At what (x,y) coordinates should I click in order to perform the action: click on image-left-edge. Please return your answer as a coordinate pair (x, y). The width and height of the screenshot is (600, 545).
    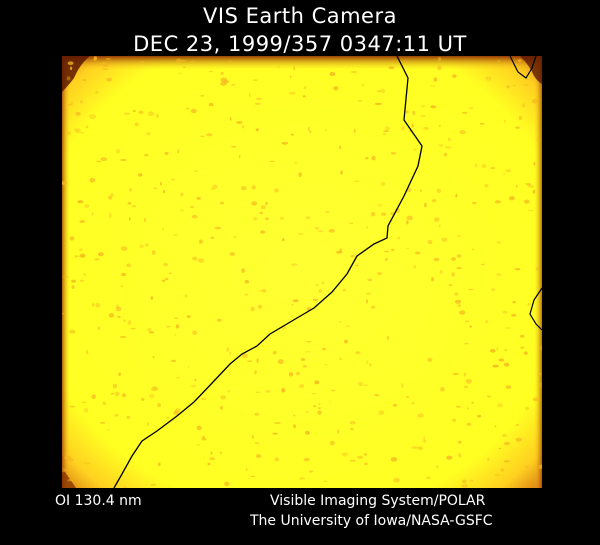
    Looking at the image, I should click on (66, 272).